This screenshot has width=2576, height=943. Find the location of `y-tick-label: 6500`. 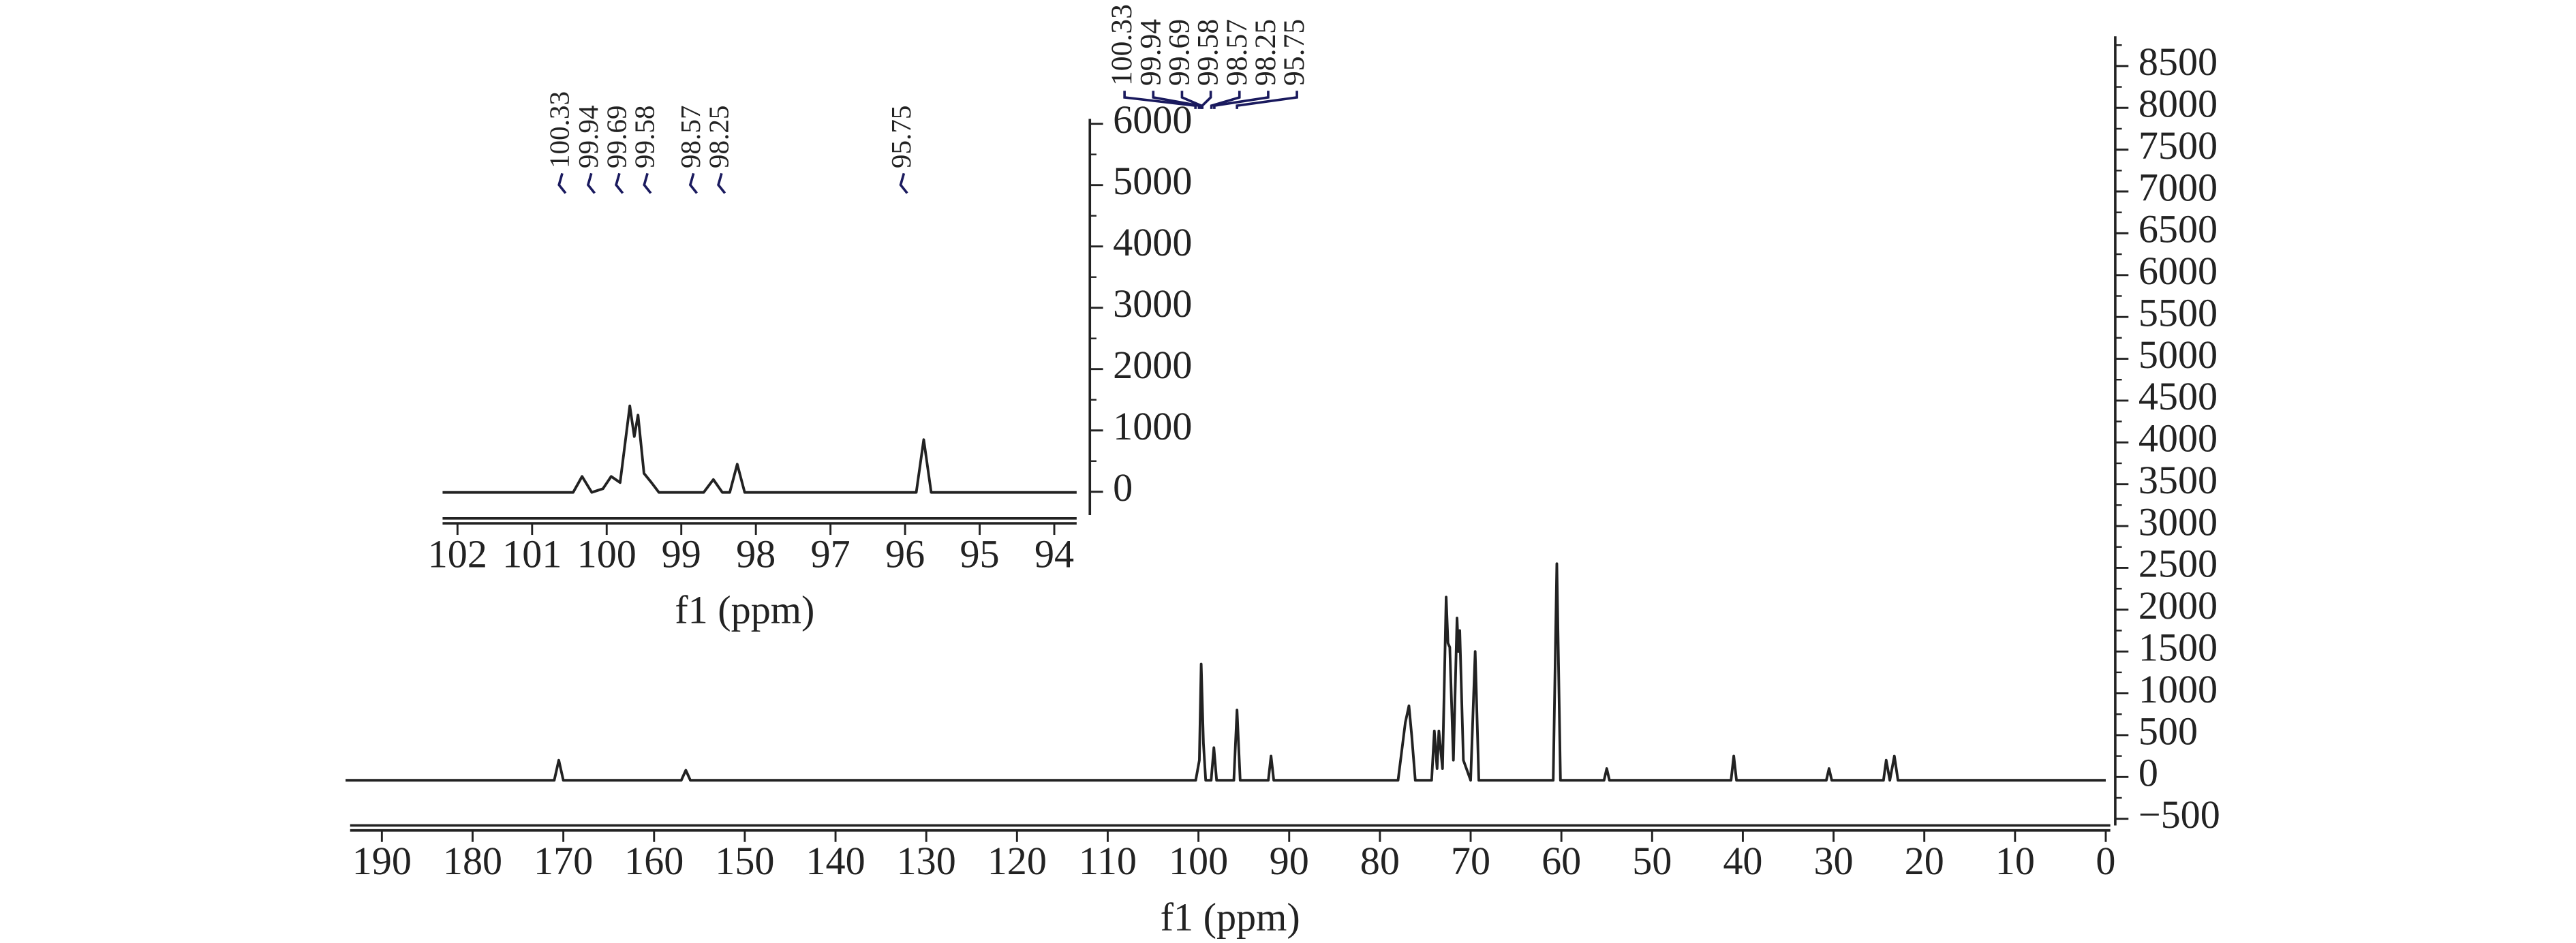

y-tick-label: 6500 is located at coordinates (2178, 229).